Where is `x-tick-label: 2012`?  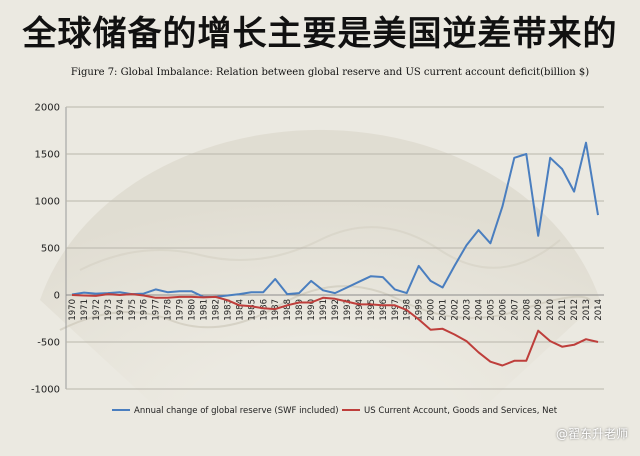 x-tick-label: 2012 is located at coordinates (575, 310).